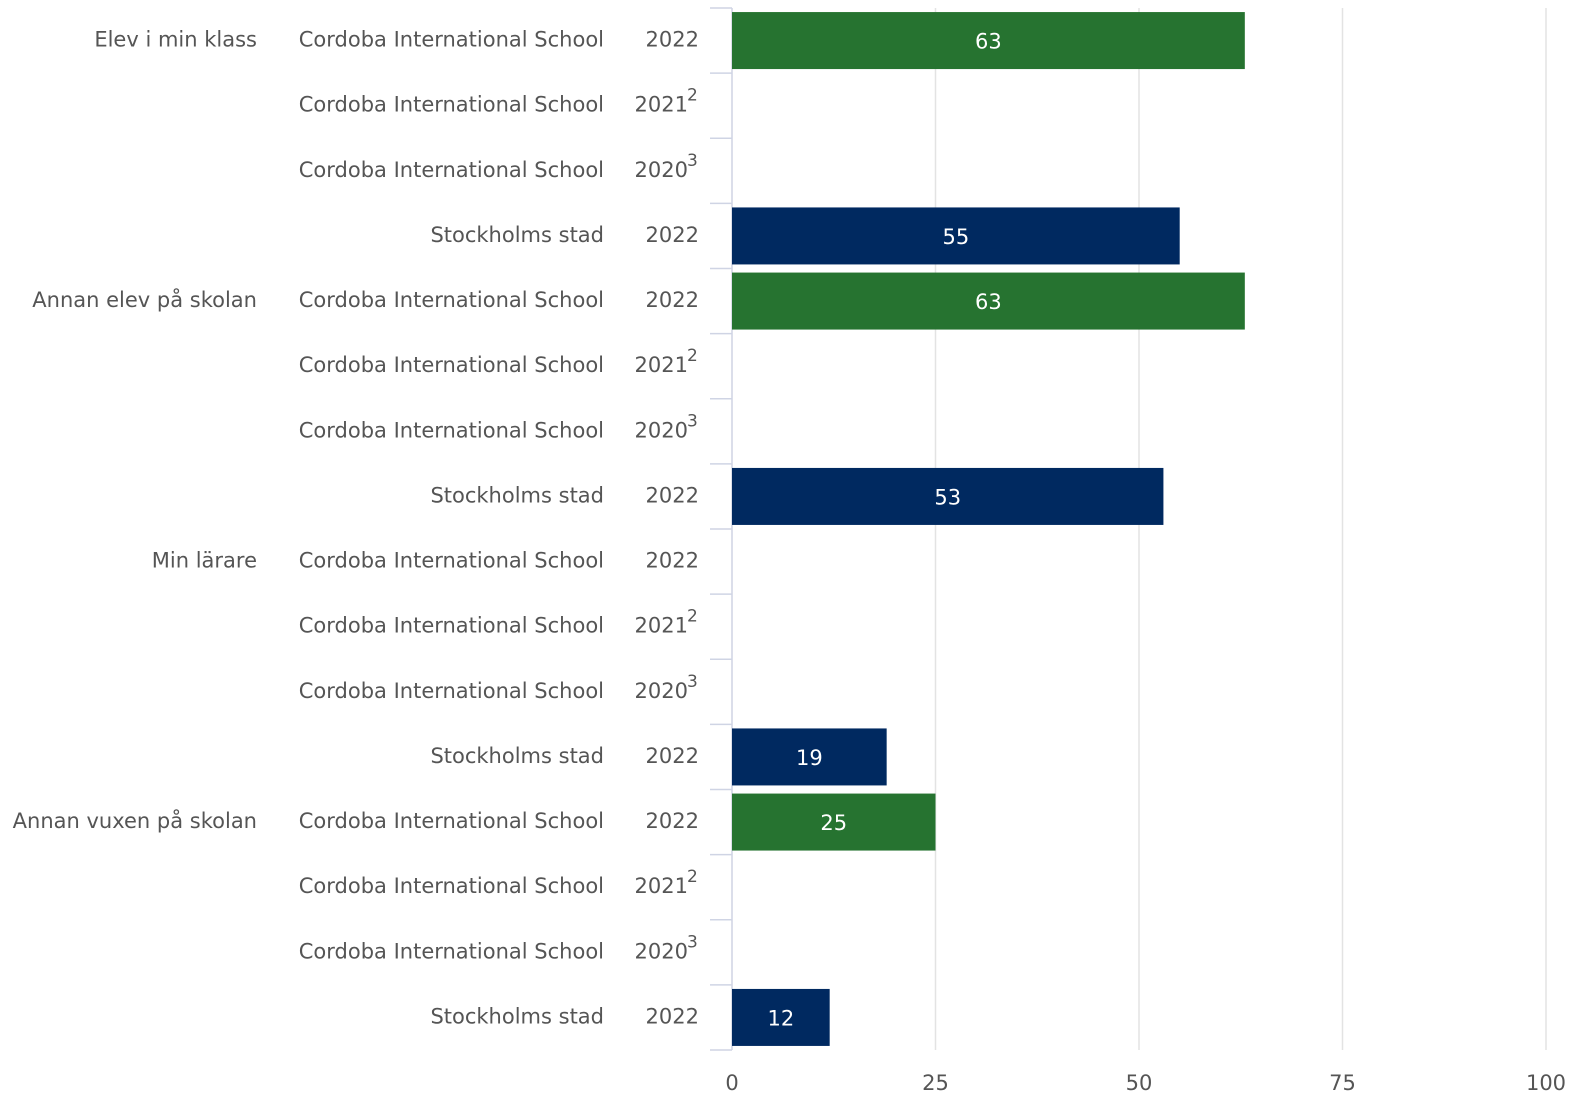 This screenshot has width=1570, height=1096. Describe the element at coordinates (204, 561) in the screenshot. I see `group-label: Min lärare` at that location.